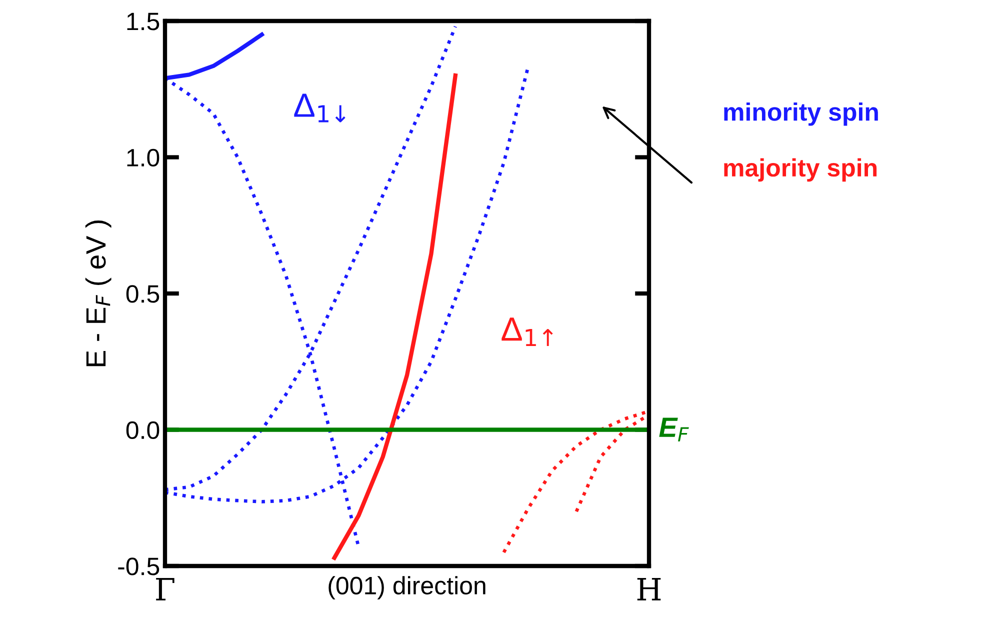 The width and height of the screenshot is (981, 641). What do you see at coordinates (674, 430) in the screenshot?
I see `ref-line-label: E$_{F}$` at bounding box center [674, 430].